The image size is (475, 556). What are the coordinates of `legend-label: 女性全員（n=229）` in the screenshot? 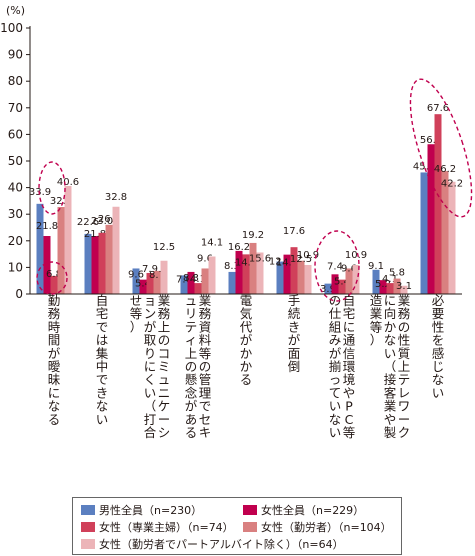 It's located at (313, 510).